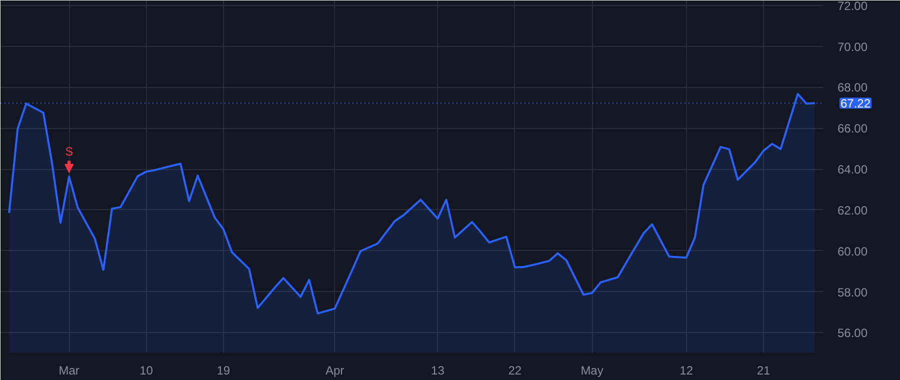  Describe the element at coordinates (69, 371) in the screenshot. I see `x-tick-label: Mar` at that location.